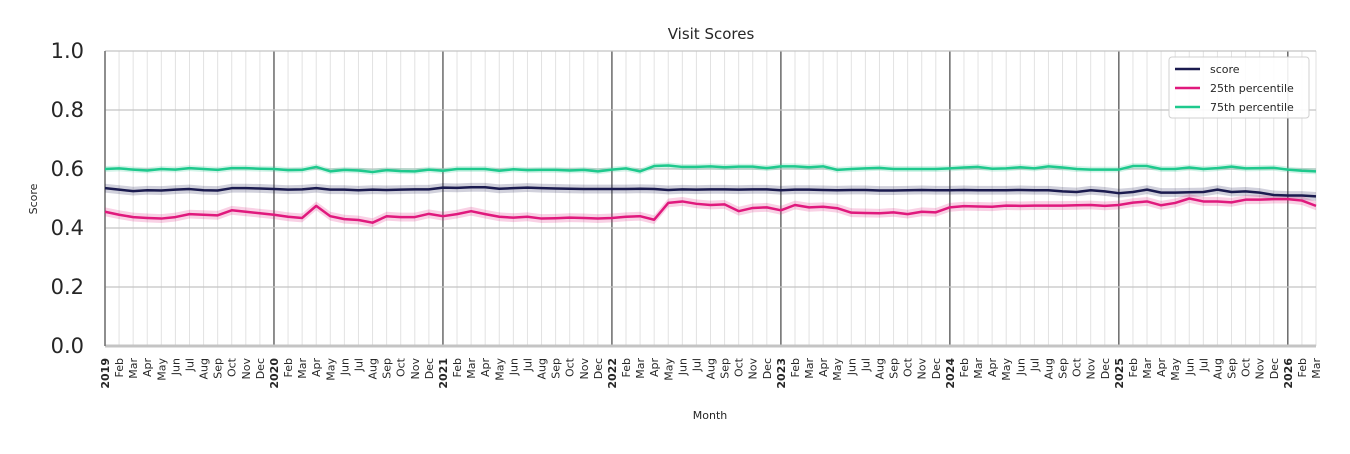  I want to click on x-tick-year: 2019, so click(105, 373).